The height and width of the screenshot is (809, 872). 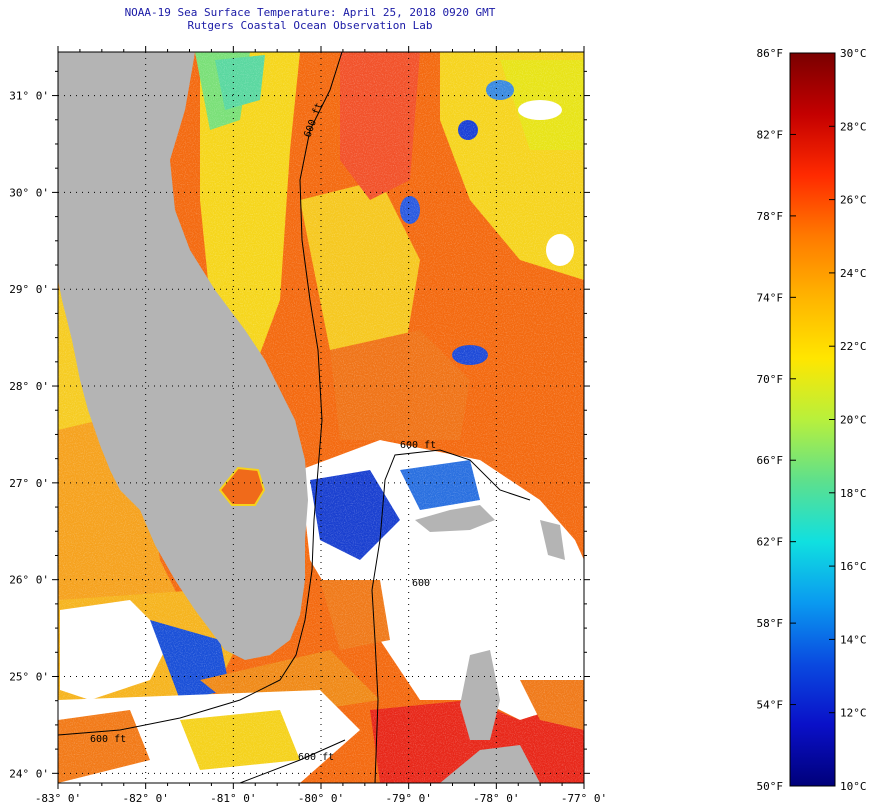 What do you see at coordinates (853, 200) in the screenshot?
I see `colorbar-c-label: 26°C` at bounding box center [853, 200].